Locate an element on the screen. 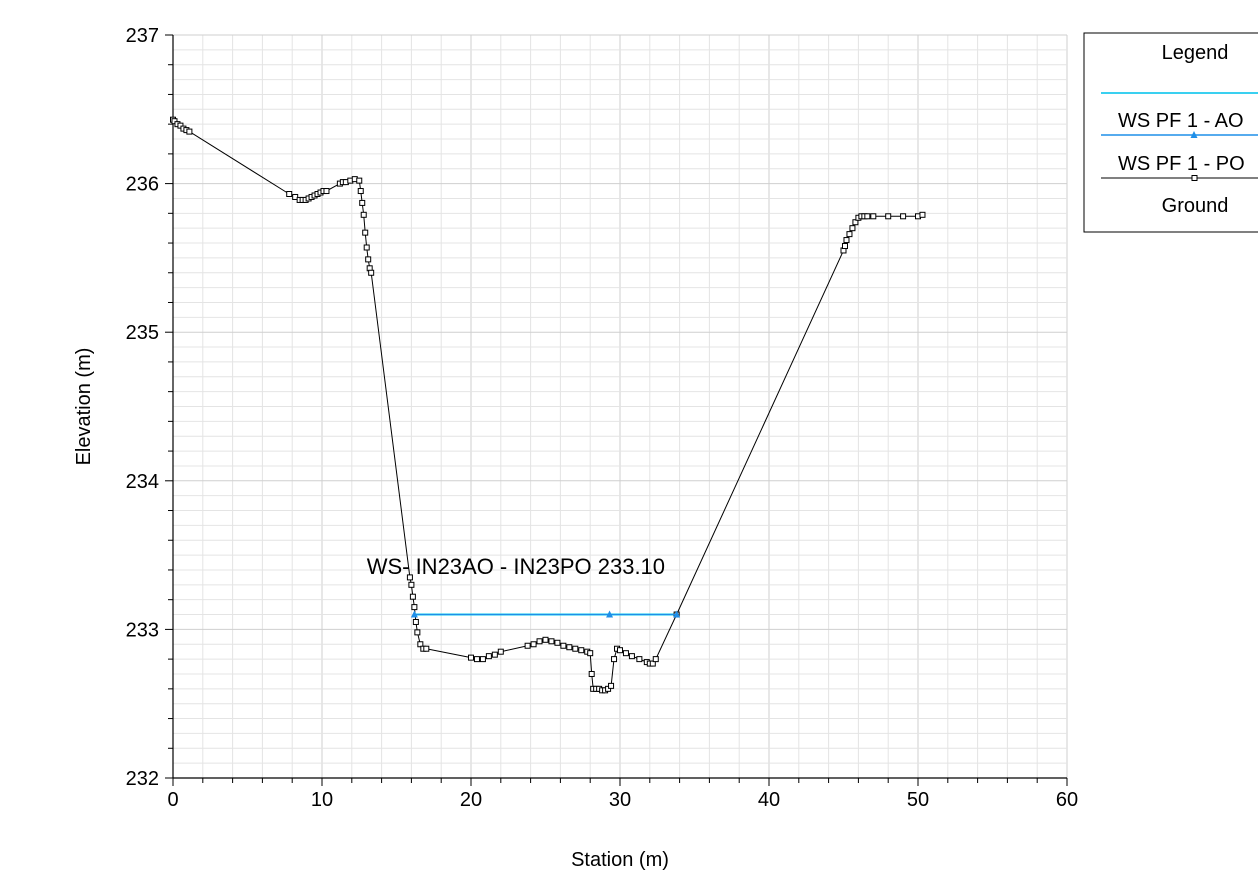 The height and width of the screenshot is (870, 1258). legend: Legend WS PF 1 - AO WS PF 1 - PO Ground is located at coordinates (1170, 132).